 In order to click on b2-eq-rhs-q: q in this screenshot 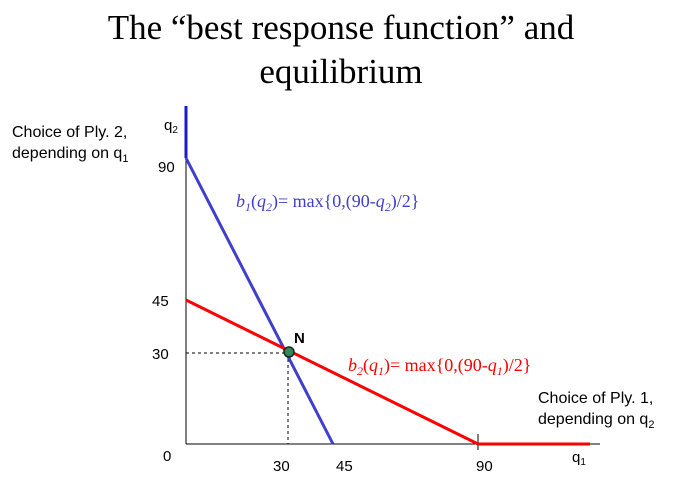, I will do `click(492, 365)`.